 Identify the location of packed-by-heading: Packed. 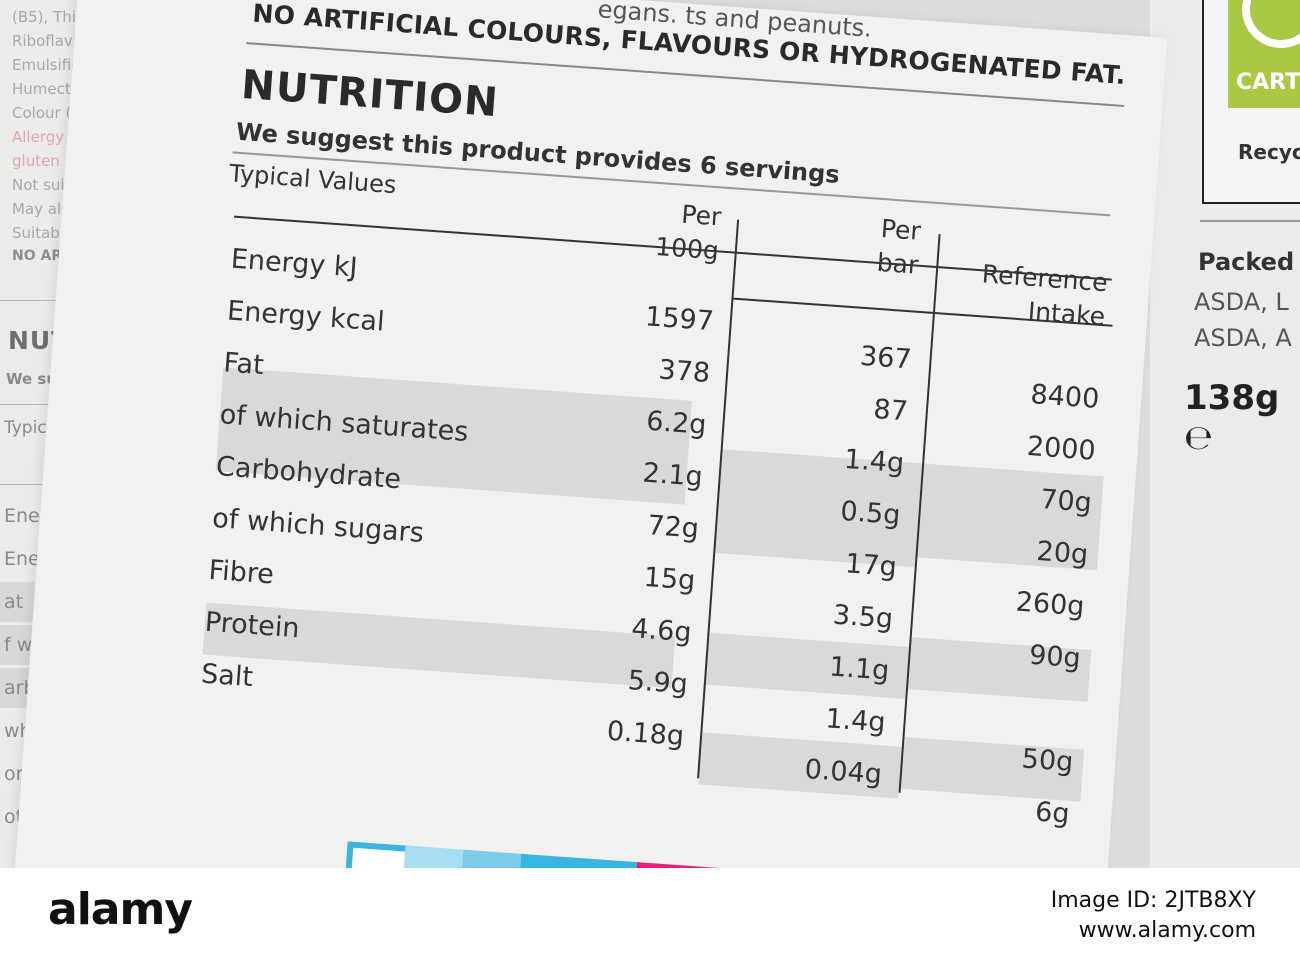
(1246, 262).